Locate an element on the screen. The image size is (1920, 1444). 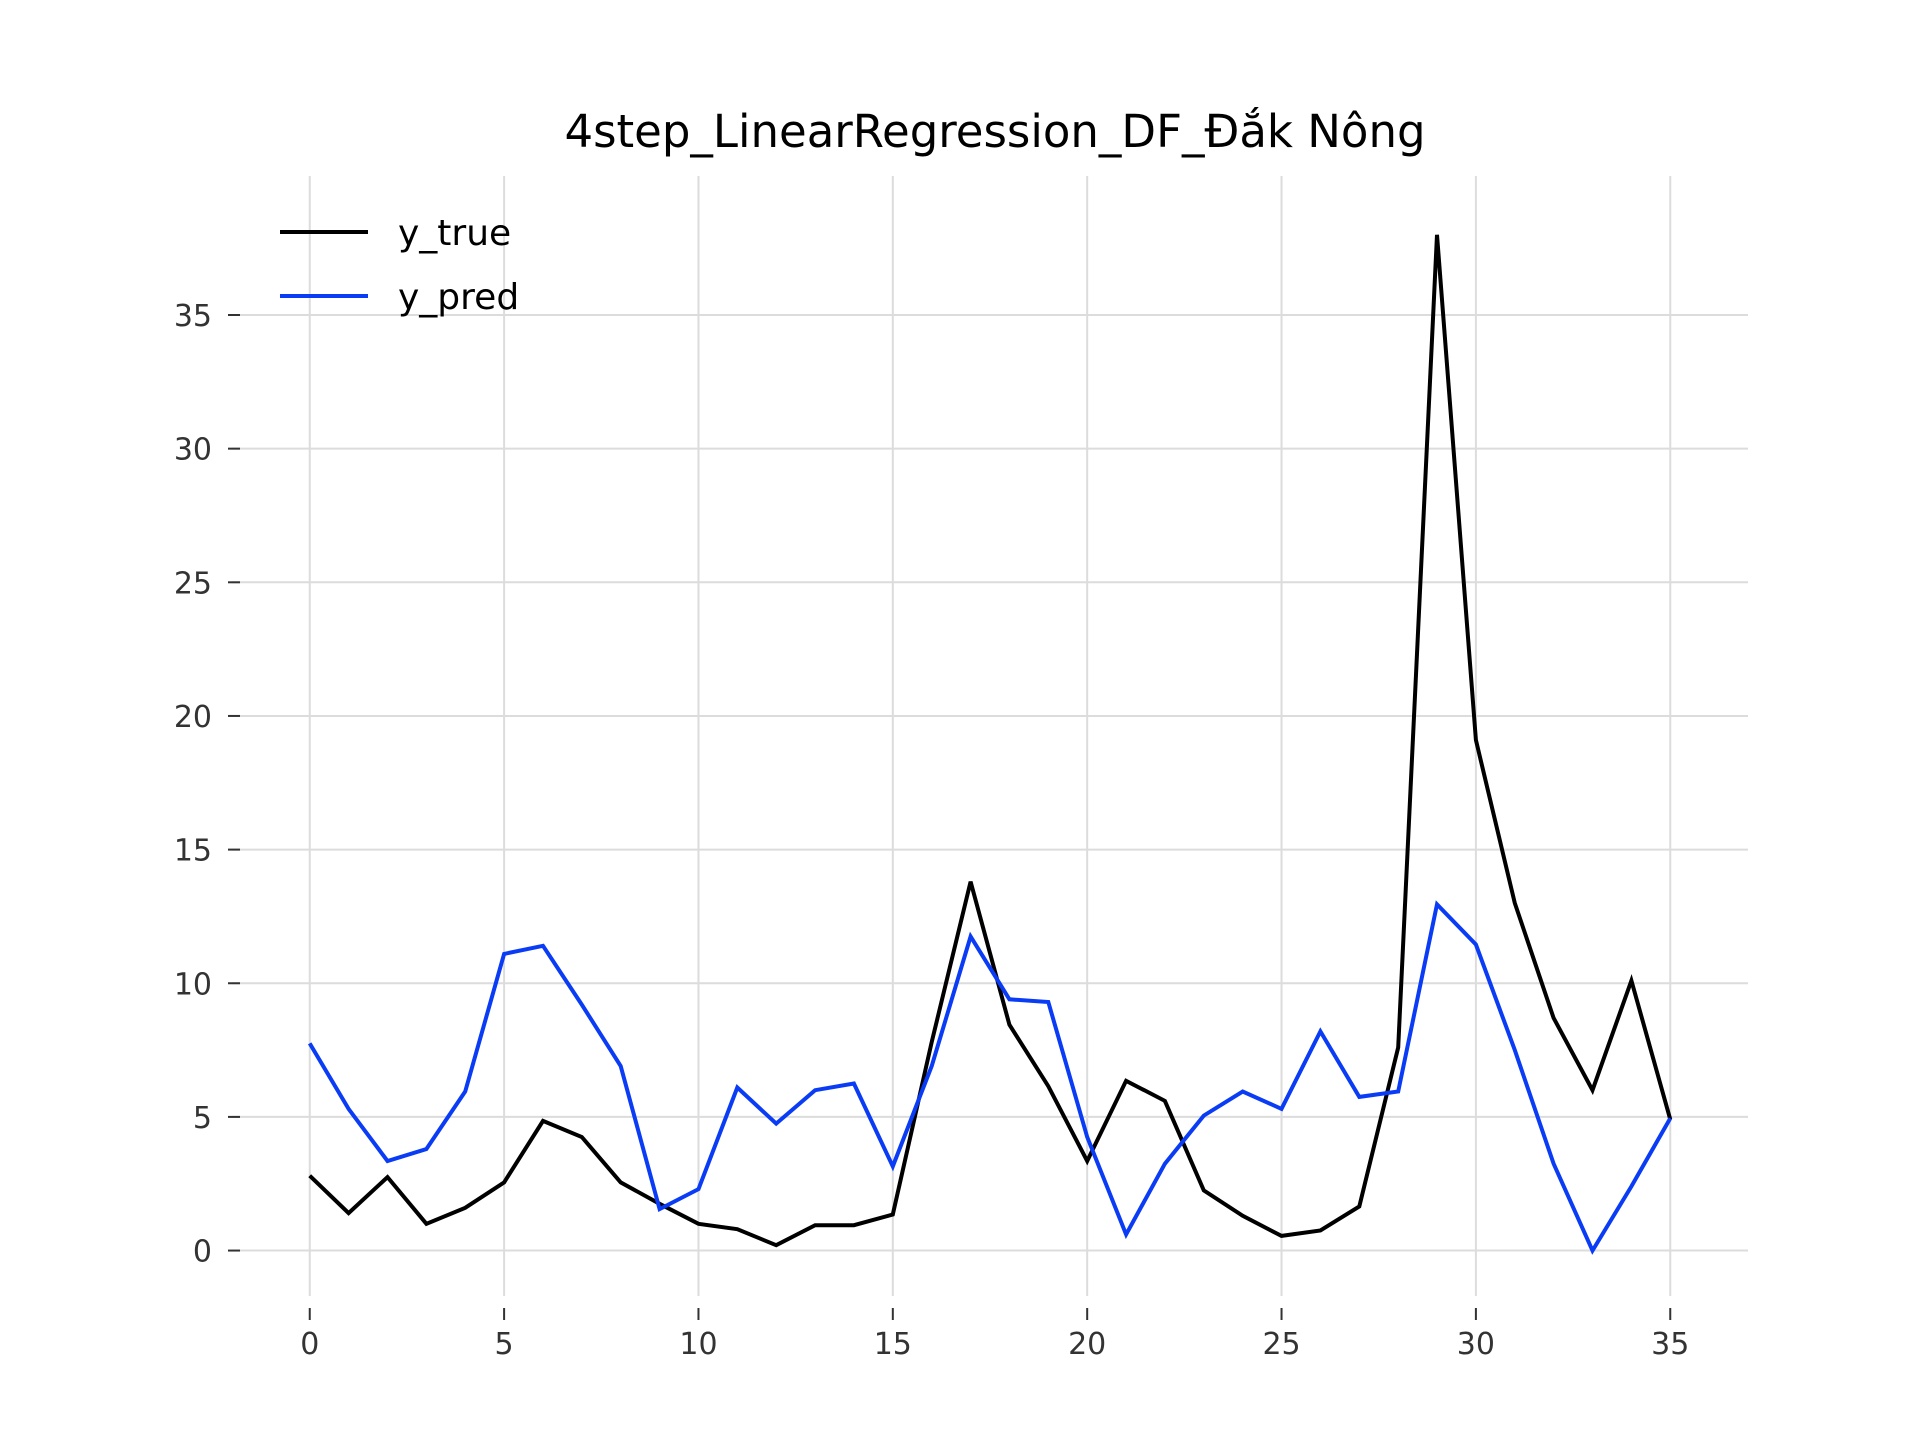
x-tick-label: 20 is located at coordinates (1087, 1344).